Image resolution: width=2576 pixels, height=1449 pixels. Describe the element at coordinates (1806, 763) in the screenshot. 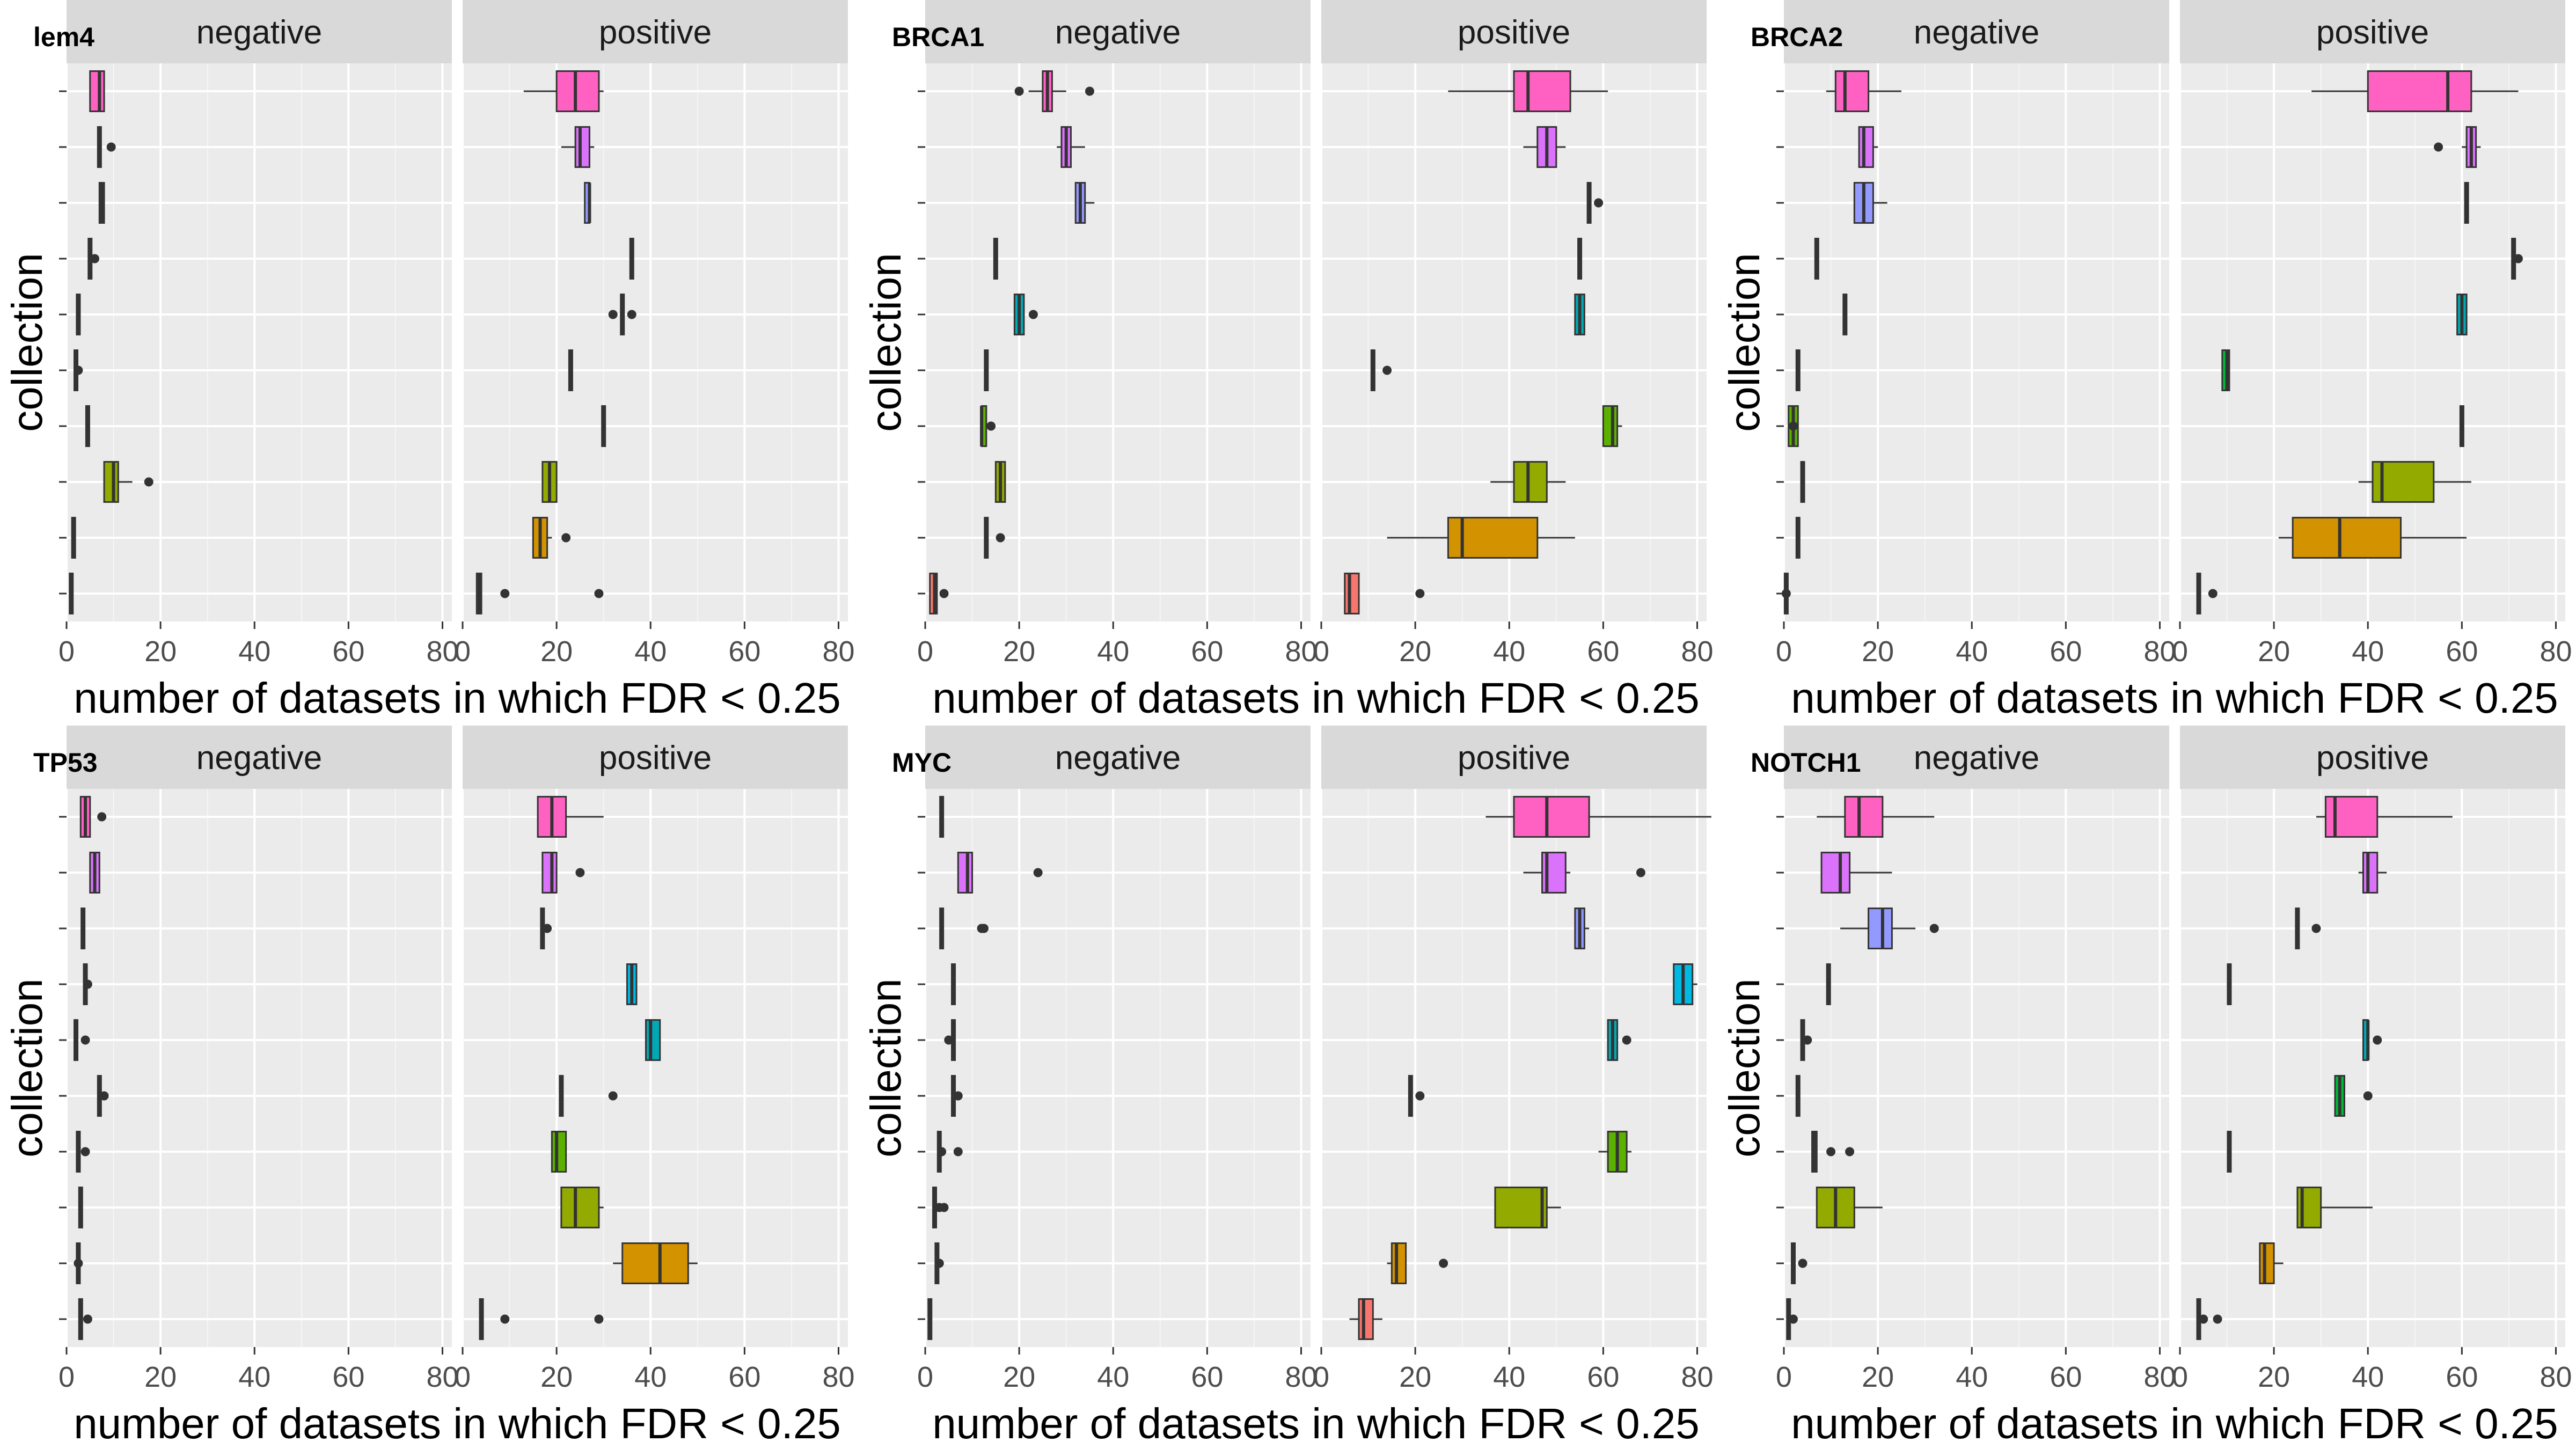

I see `gene-label: NOTCH1` at that location.